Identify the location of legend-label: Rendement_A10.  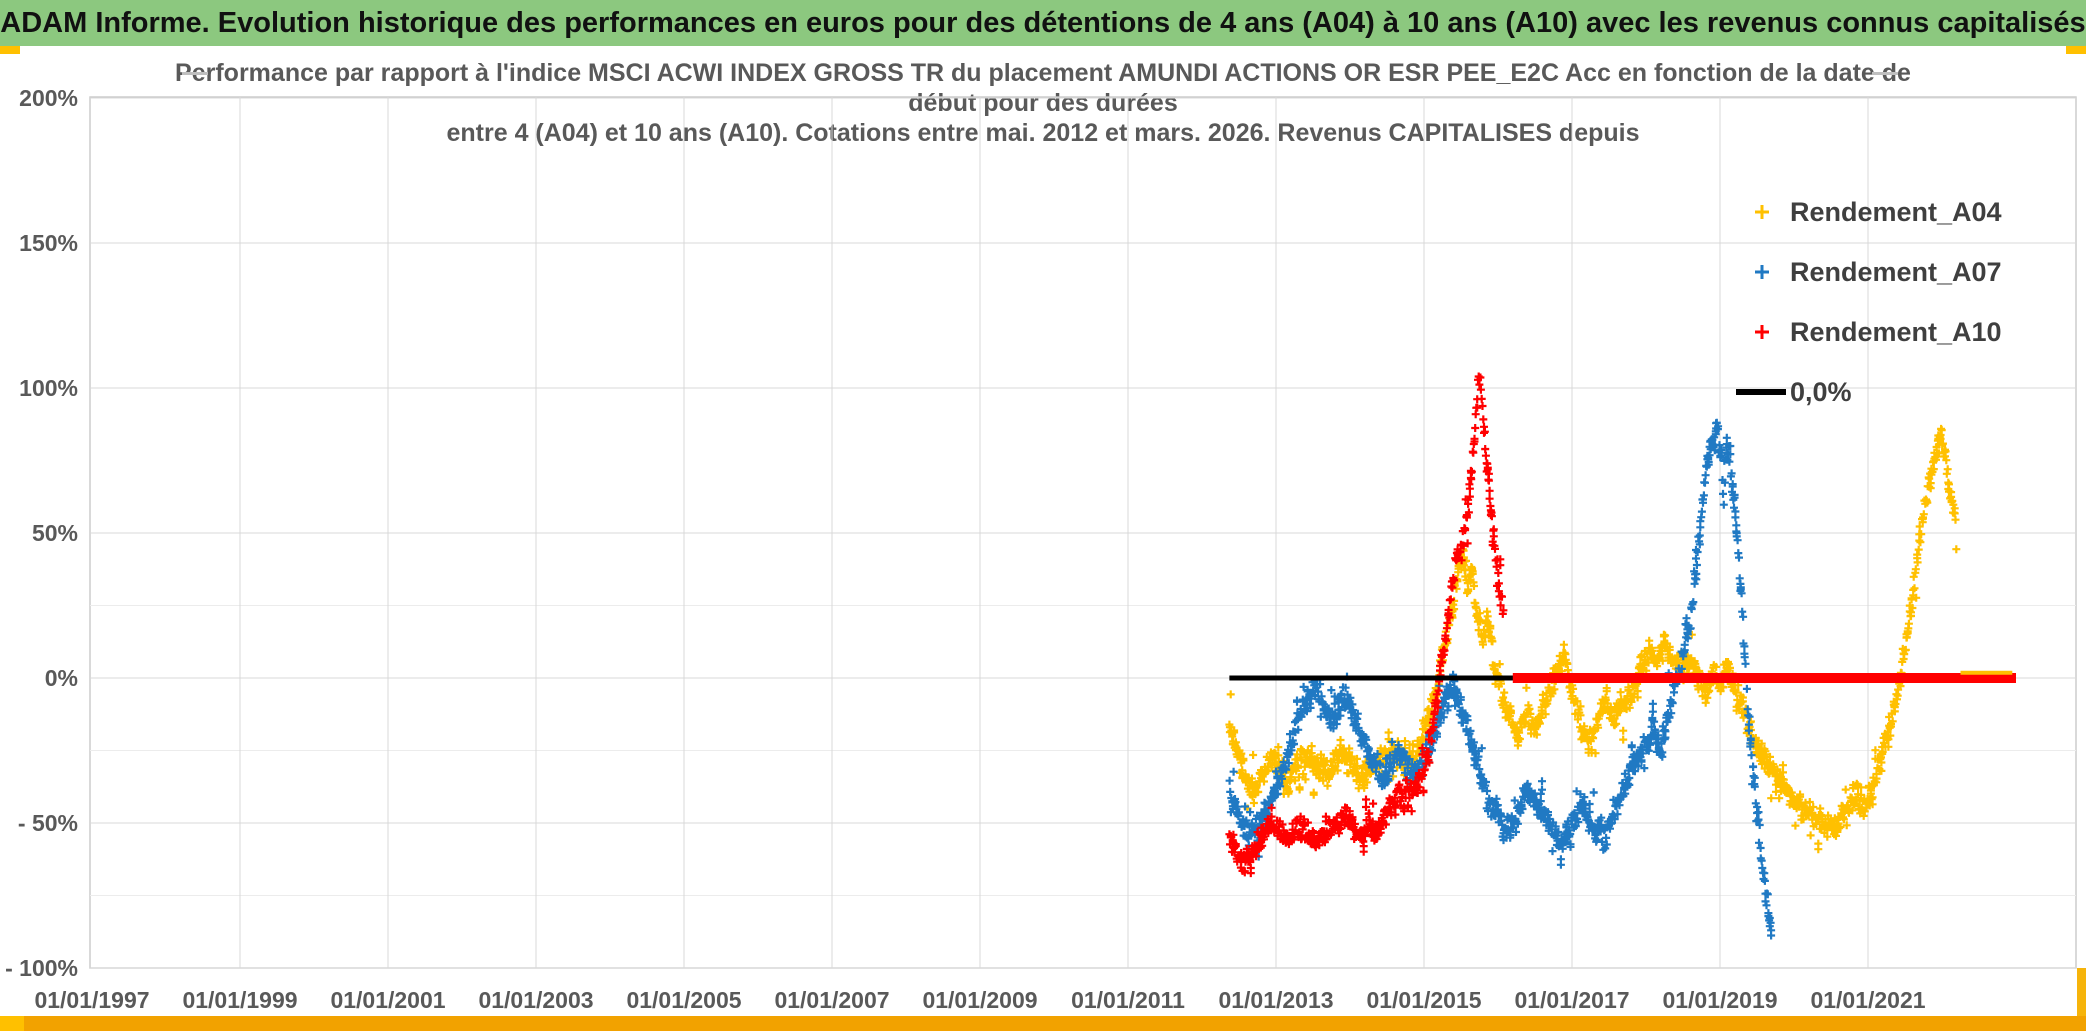
(1896, 332).